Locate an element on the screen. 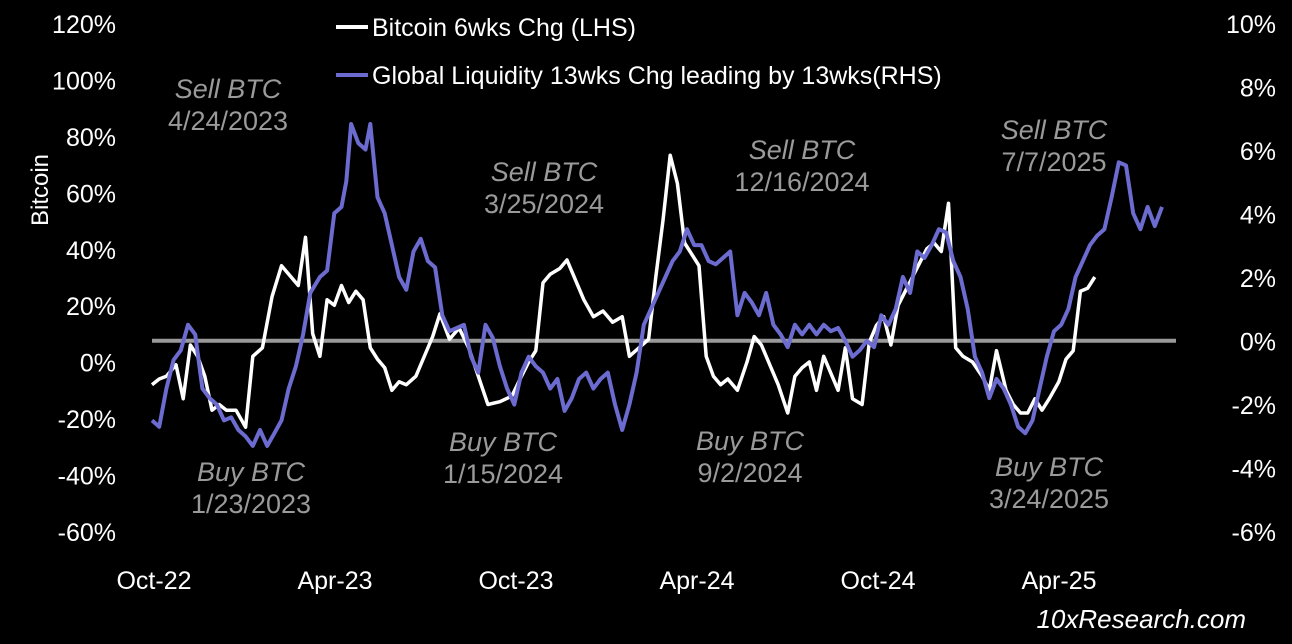  left-axis-ticks: 120% 100% 80% 60% 40% 20% 0% -20% -40% -60% is located at coordinates (84, 279).